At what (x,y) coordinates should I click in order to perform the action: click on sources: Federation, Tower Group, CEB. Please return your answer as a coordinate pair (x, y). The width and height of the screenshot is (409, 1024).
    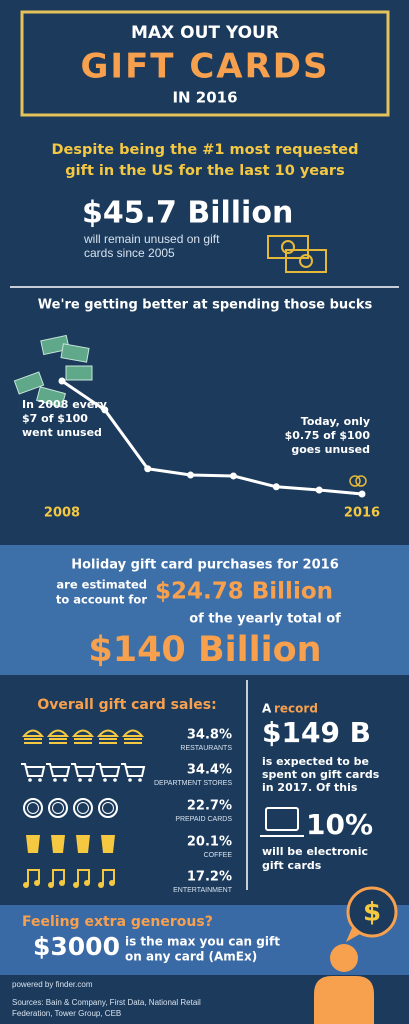
    Looking at the image, I should click on (66, 1013).